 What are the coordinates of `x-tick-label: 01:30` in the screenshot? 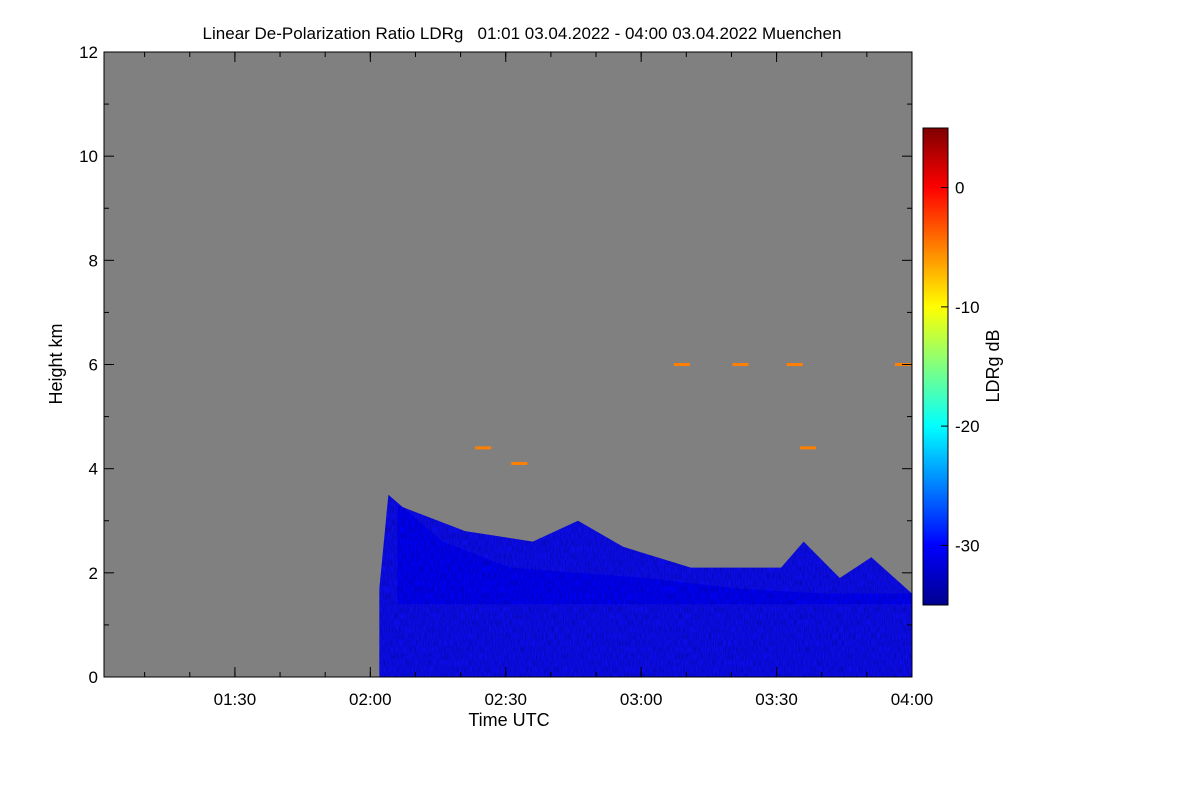 It's located at (235, 699).